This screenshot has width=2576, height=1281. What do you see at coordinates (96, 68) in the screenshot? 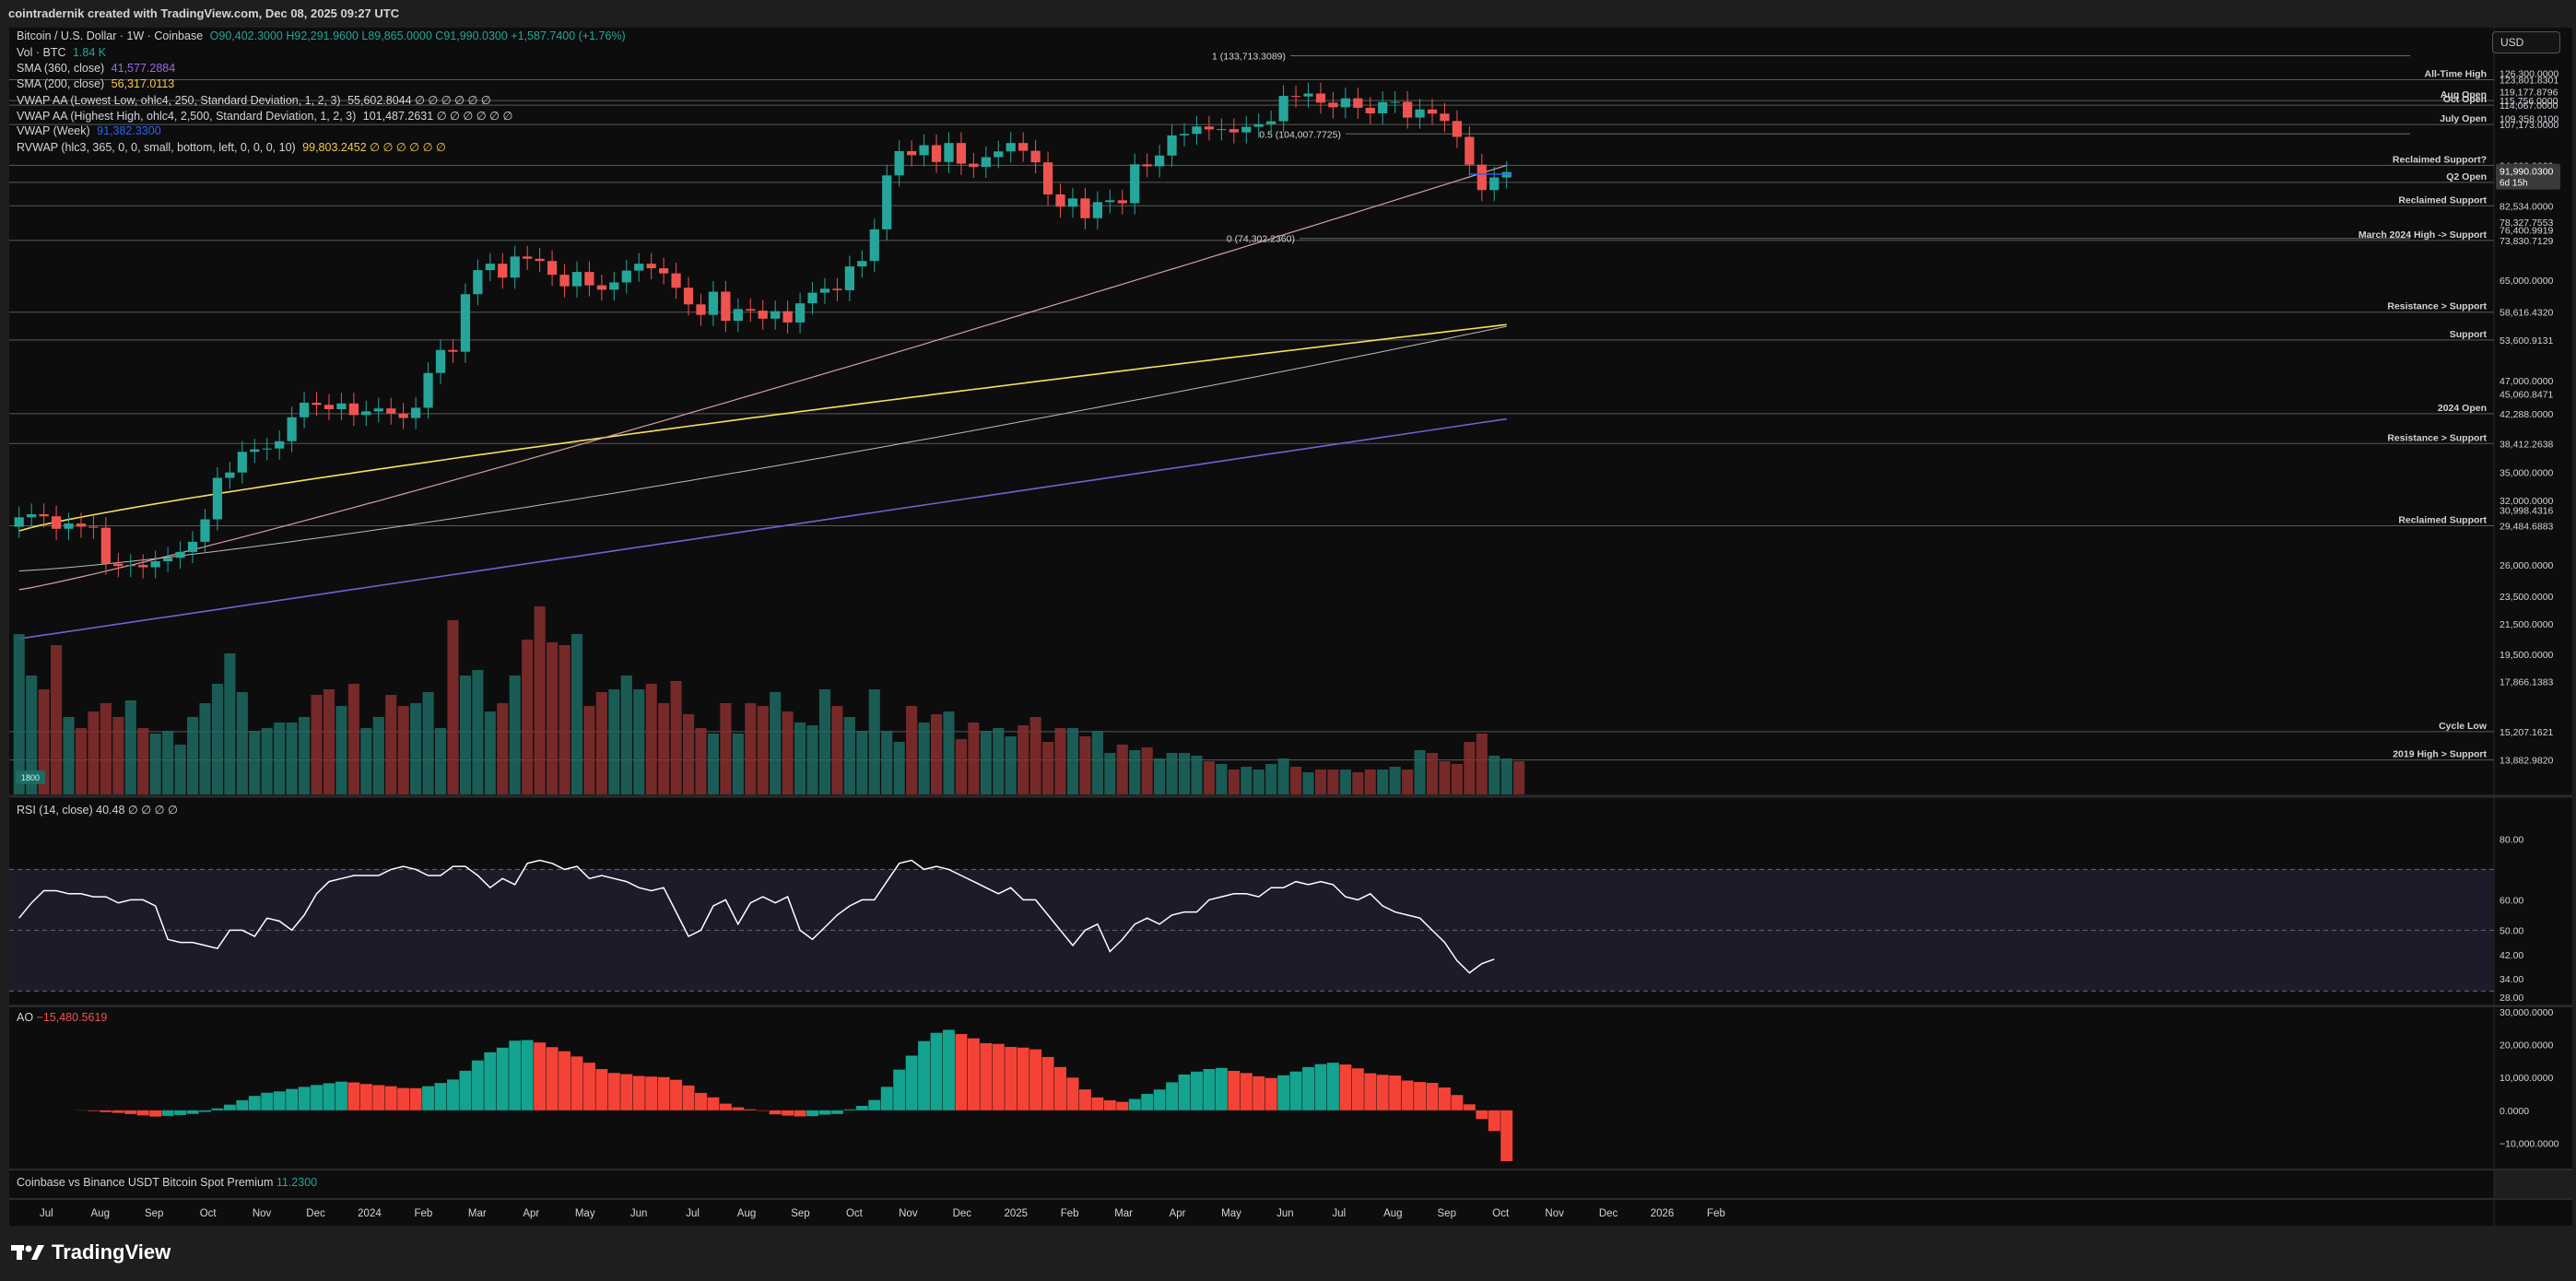
I see `legend-sma360-row: SMA (360, close) 41,577.2884` at bounding box center [96, 68].